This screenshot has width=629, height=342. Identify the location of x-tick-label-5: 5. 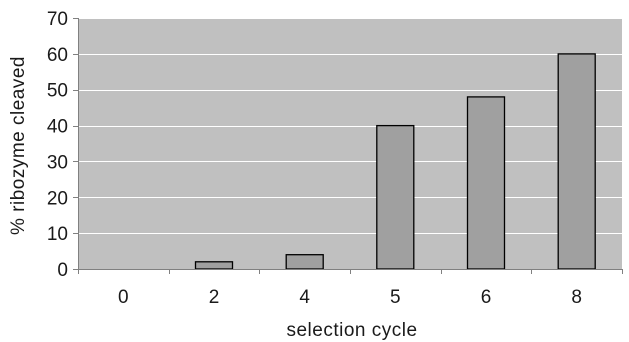
(395, 297).